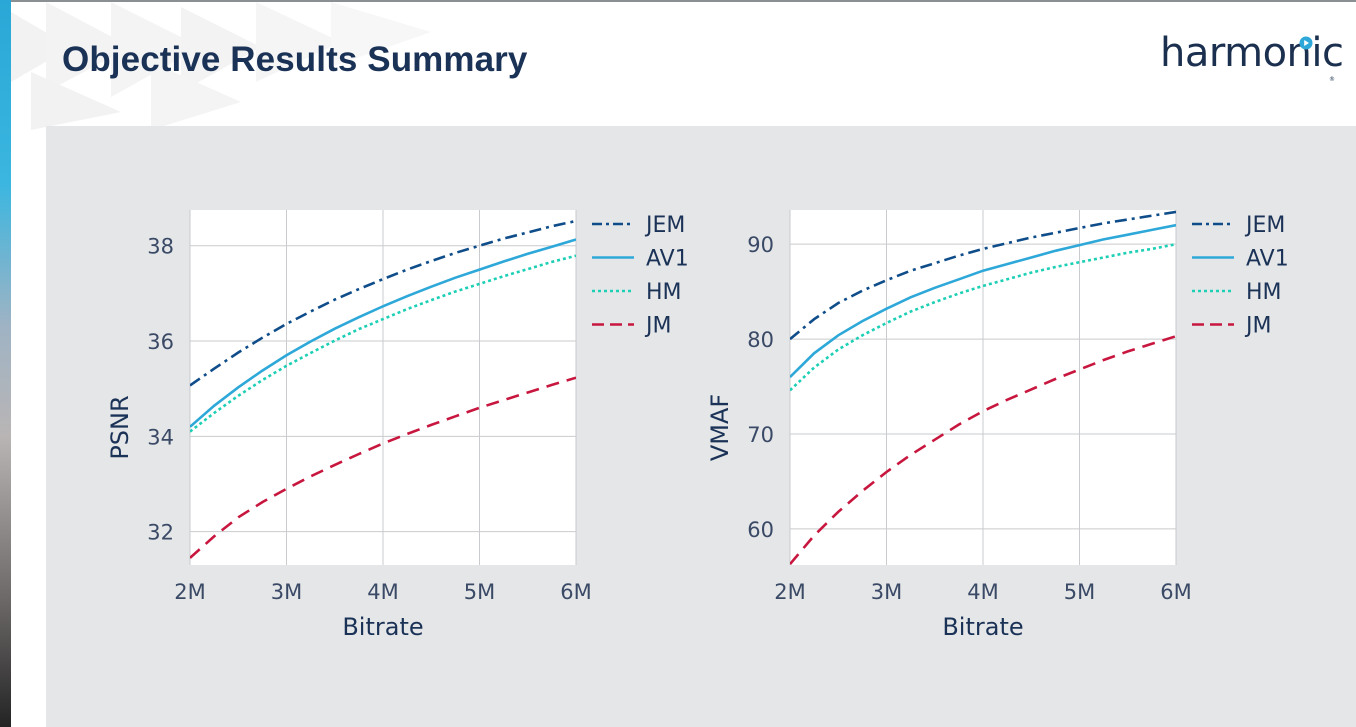 Image resolution: width=1356 pixels, height=727 pixels. I want to click on background-triangles, so click(221, 66).